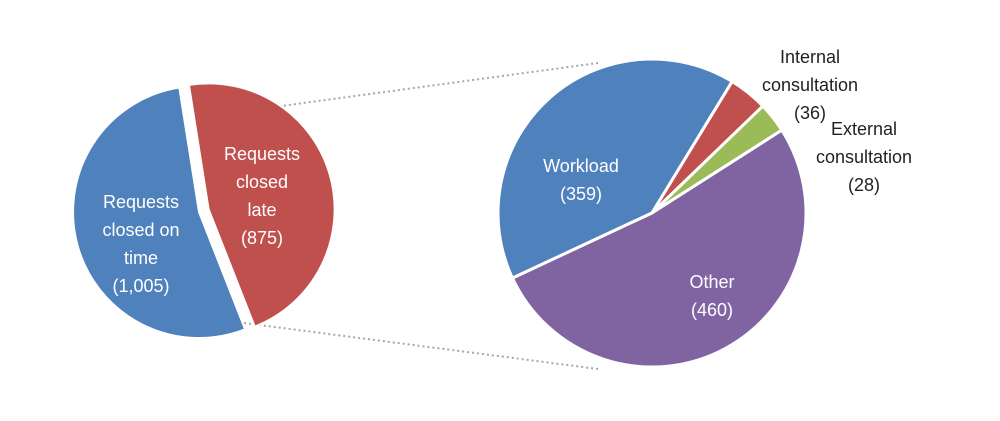 Image resolution: width=1000 pixels, height=421 pixels. I want to click on label-requests-closed-late-line-3: (875), so click(262, 238).